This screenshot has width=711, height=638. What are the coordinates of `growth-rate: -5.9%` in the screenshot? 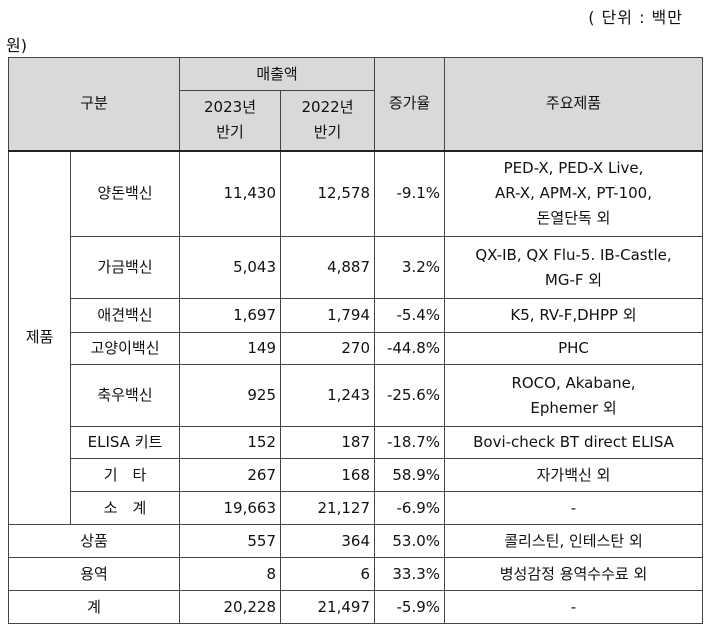 It's located at (410, 607).